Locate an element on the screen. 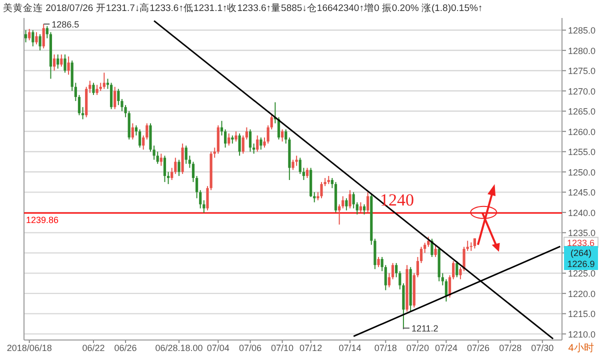 Image resolution: width=600 pixels, height=353 pixels. x-tick-label: 07/30 is located at coordinates (542, 348).